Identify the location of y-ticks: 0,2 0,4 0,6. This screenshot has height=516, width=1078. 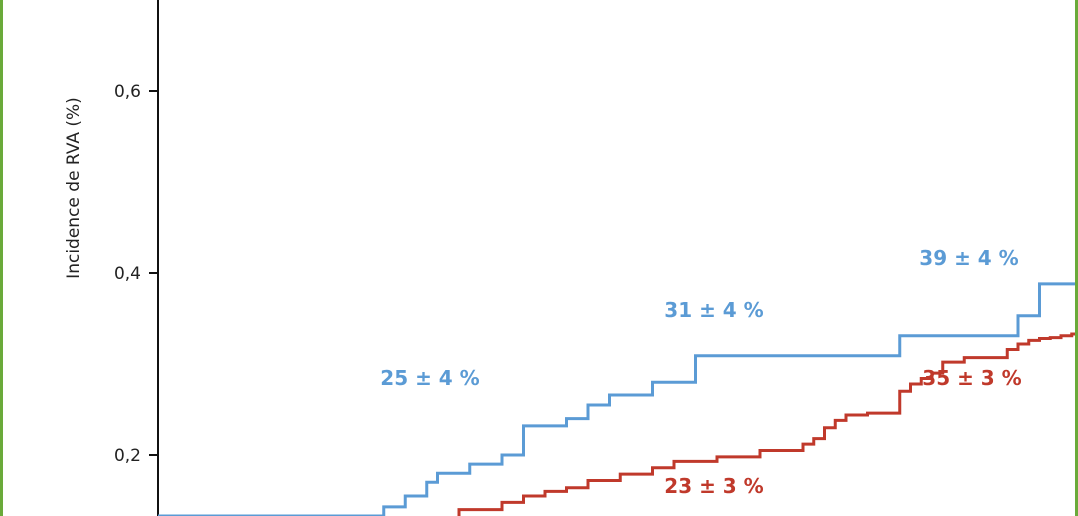
(136, 274).